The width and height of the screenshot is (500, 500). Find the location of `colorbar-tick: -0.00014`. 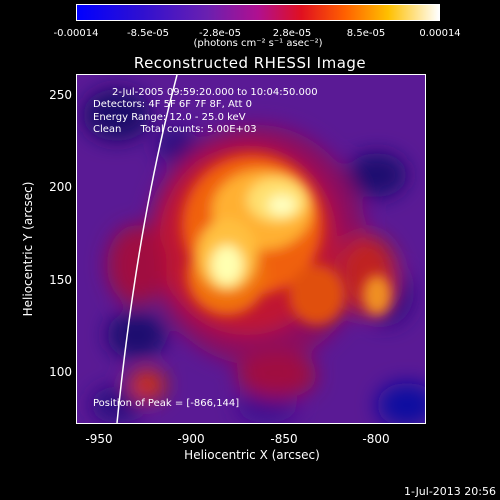

colorbar-tick: -0.00014 is located at coordinates (76, 33).